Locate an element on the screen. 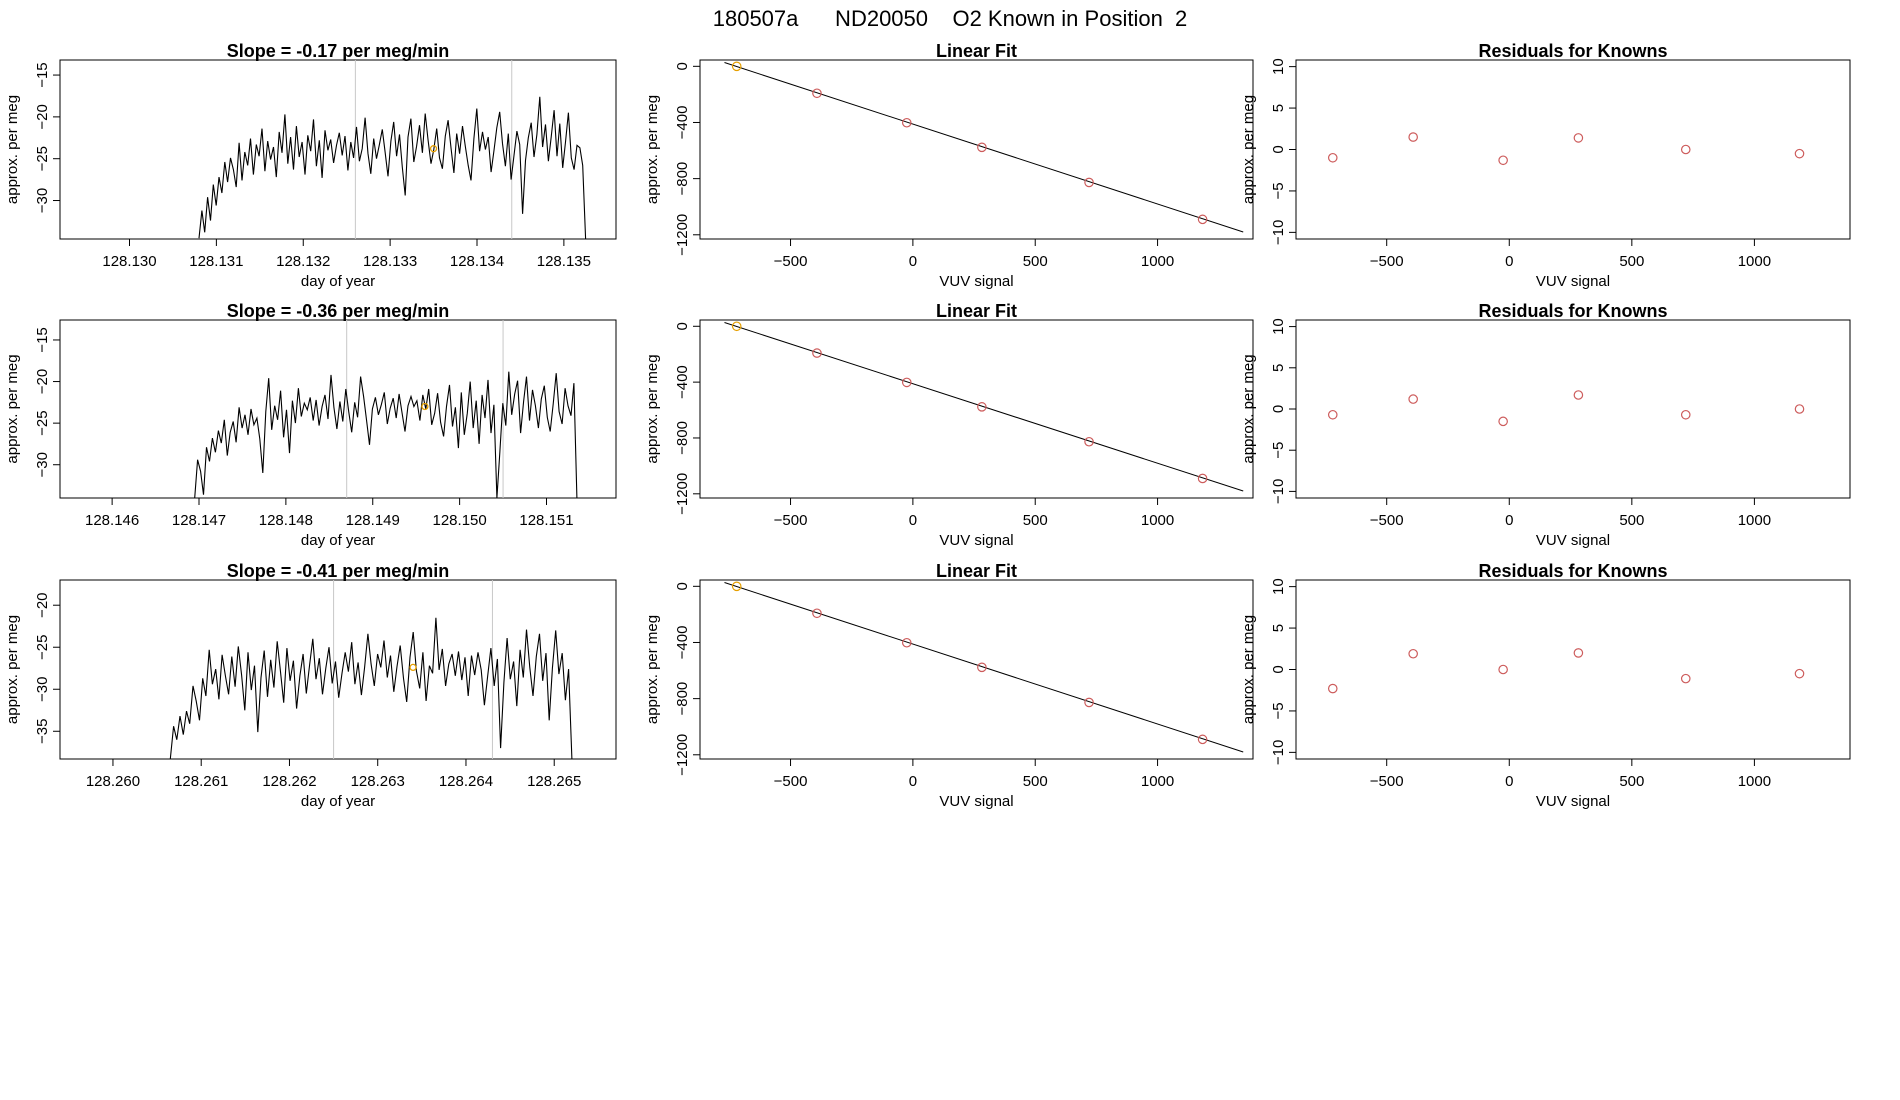 This screenshot has height=1100, width=1900. x-tick-label: 128.265 is located at coordinates (554, 781).